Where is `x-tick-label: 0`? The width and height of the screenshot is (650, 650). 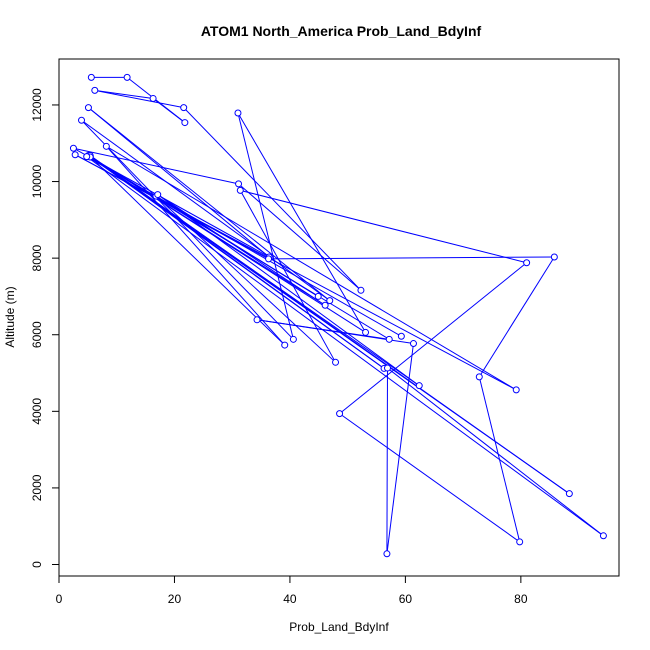 x-tick-label: 0 is located at coordinates (59, 599).